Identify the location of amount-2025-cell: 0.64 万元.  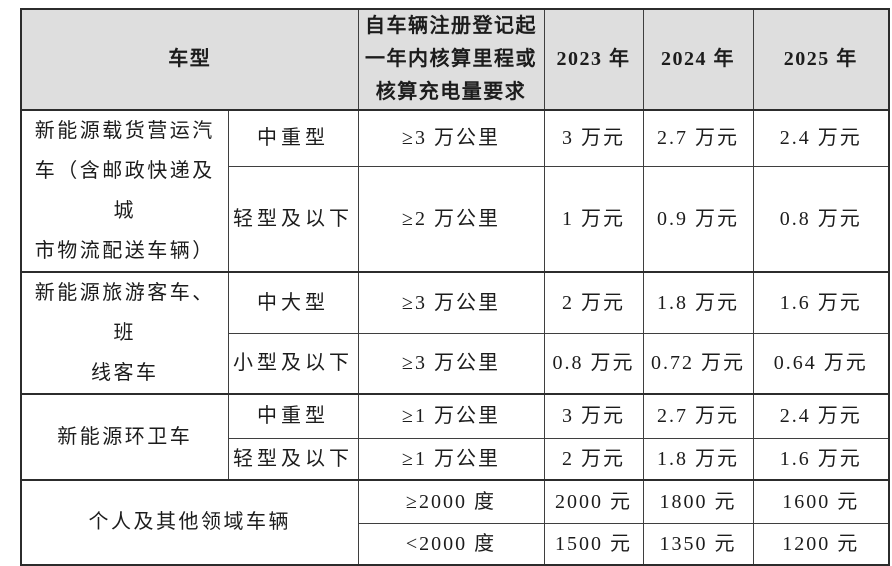
(821, 363).